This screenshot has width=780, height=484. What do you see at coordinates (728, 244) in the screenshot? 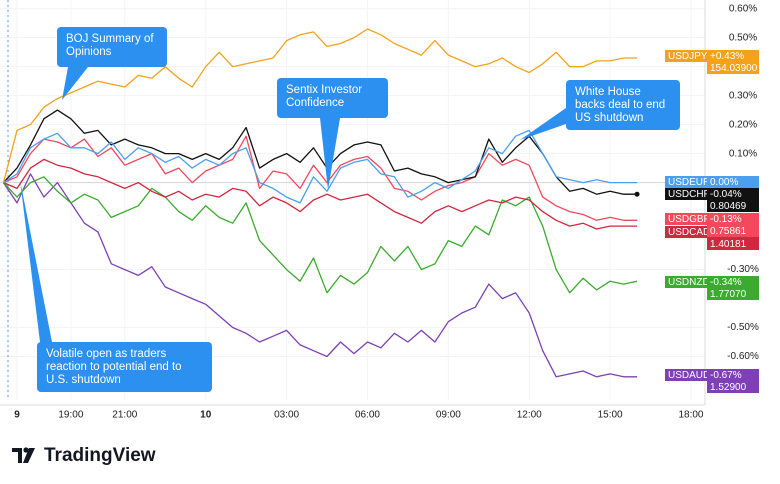
I see `badge-price: 1.40181` at bounding box center [728, 244].